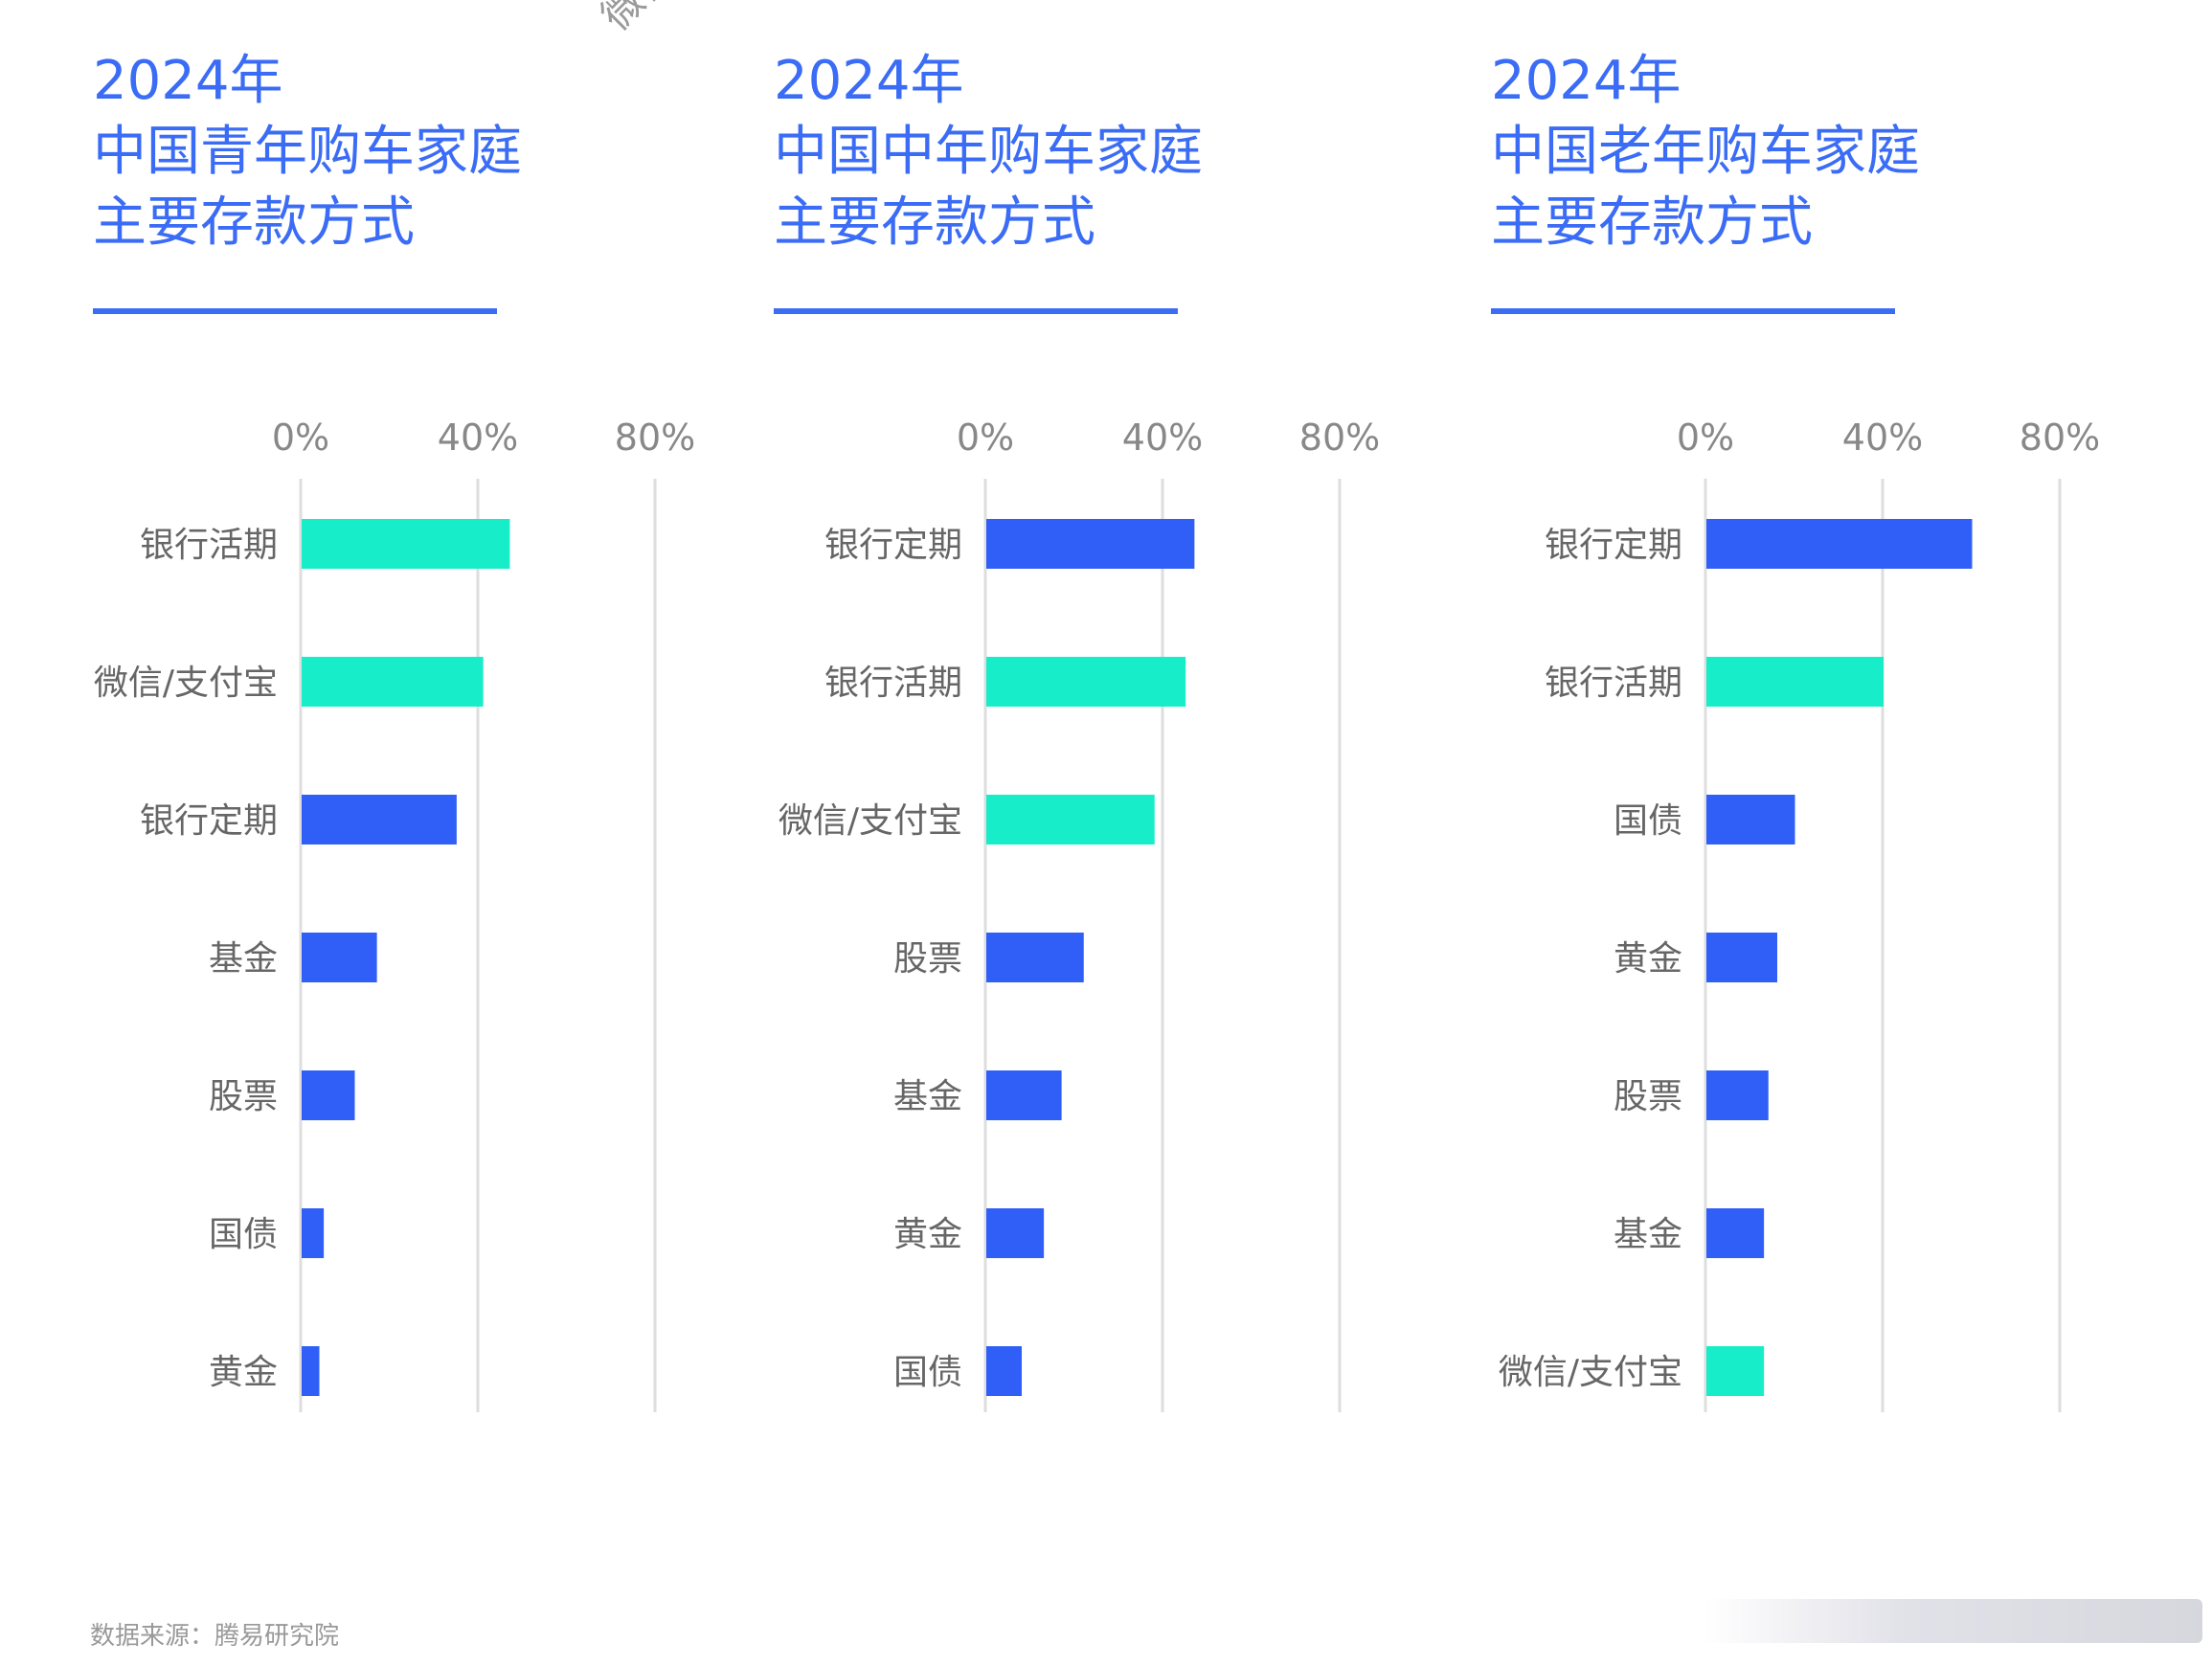 The width and height of the screenshot is (2212, 1666). I want to click on title-line-subject: 中国中年购车家庭, so click(988, 152).